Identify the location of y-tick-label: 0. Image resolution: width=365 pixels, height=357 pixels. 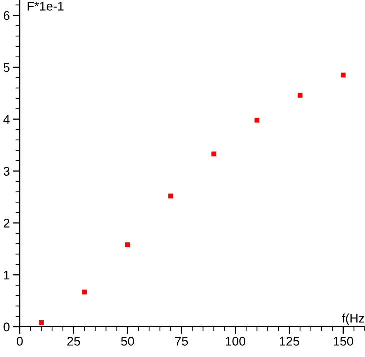
(7, 327).